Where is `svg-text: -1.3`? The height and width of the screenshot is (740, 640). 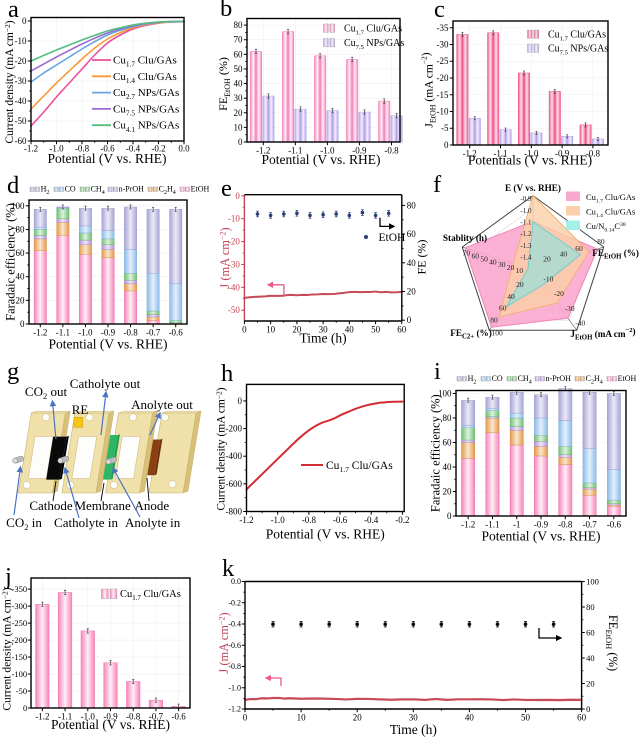 svg-text: -1.3 is located at coordinates (526, 246).